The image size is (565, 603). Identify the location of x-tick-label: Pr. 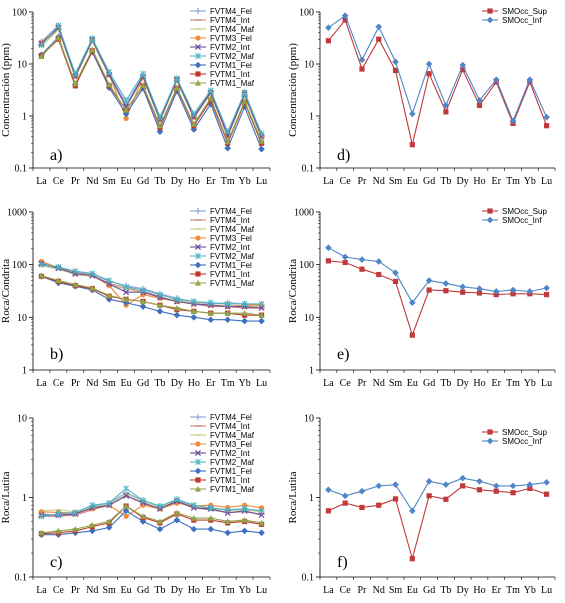
(76, 383).